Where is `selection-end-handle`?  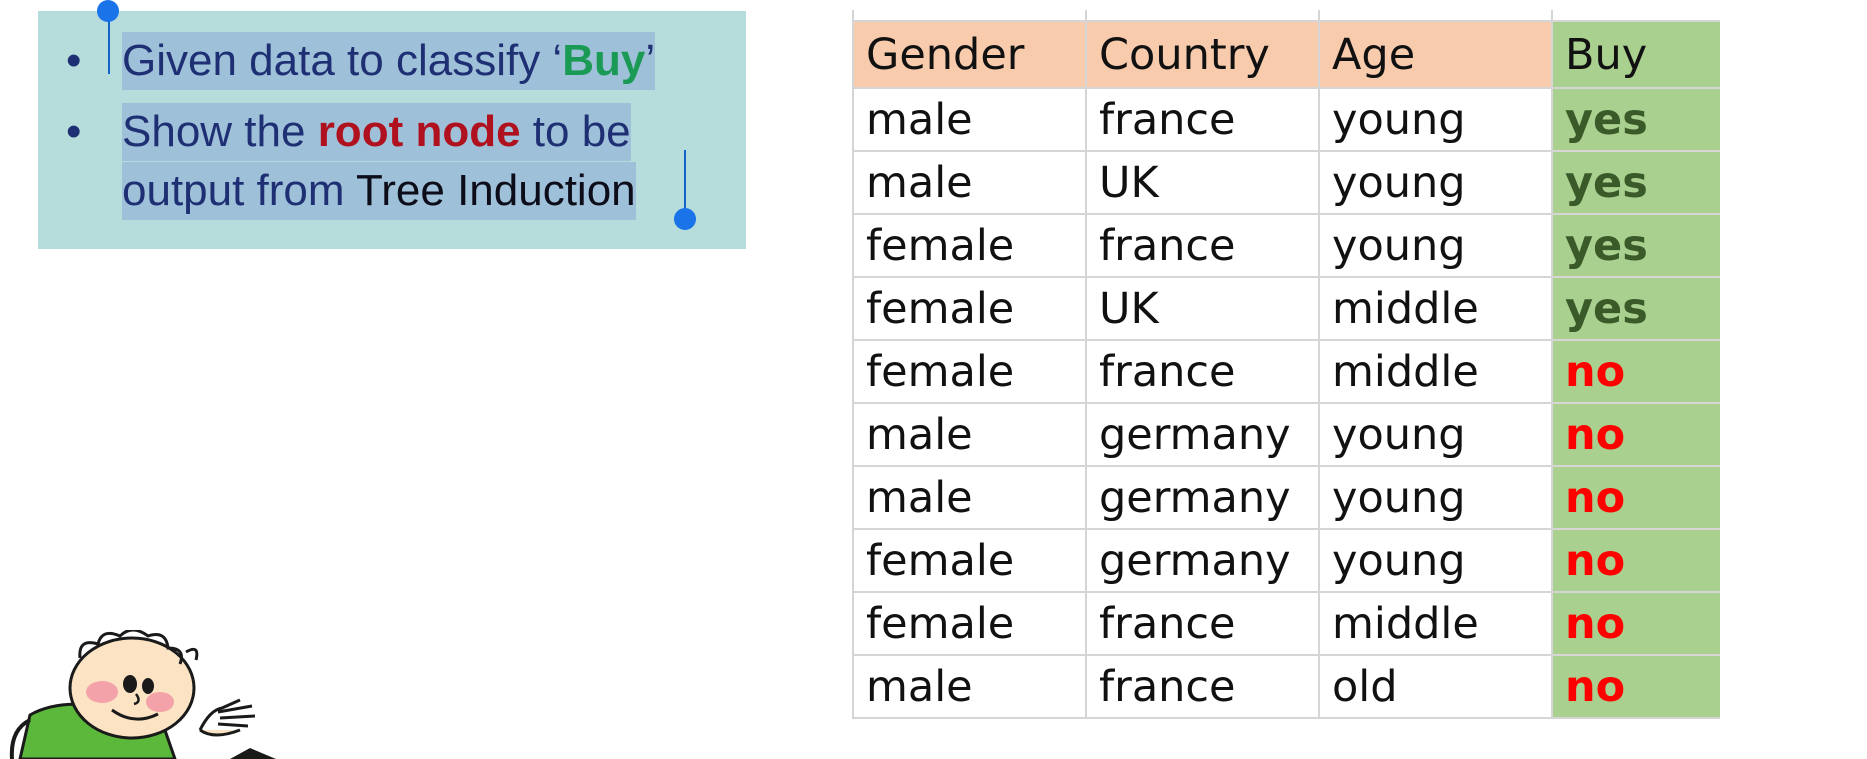
selection-end-handle is located at coordinates (685, 219).